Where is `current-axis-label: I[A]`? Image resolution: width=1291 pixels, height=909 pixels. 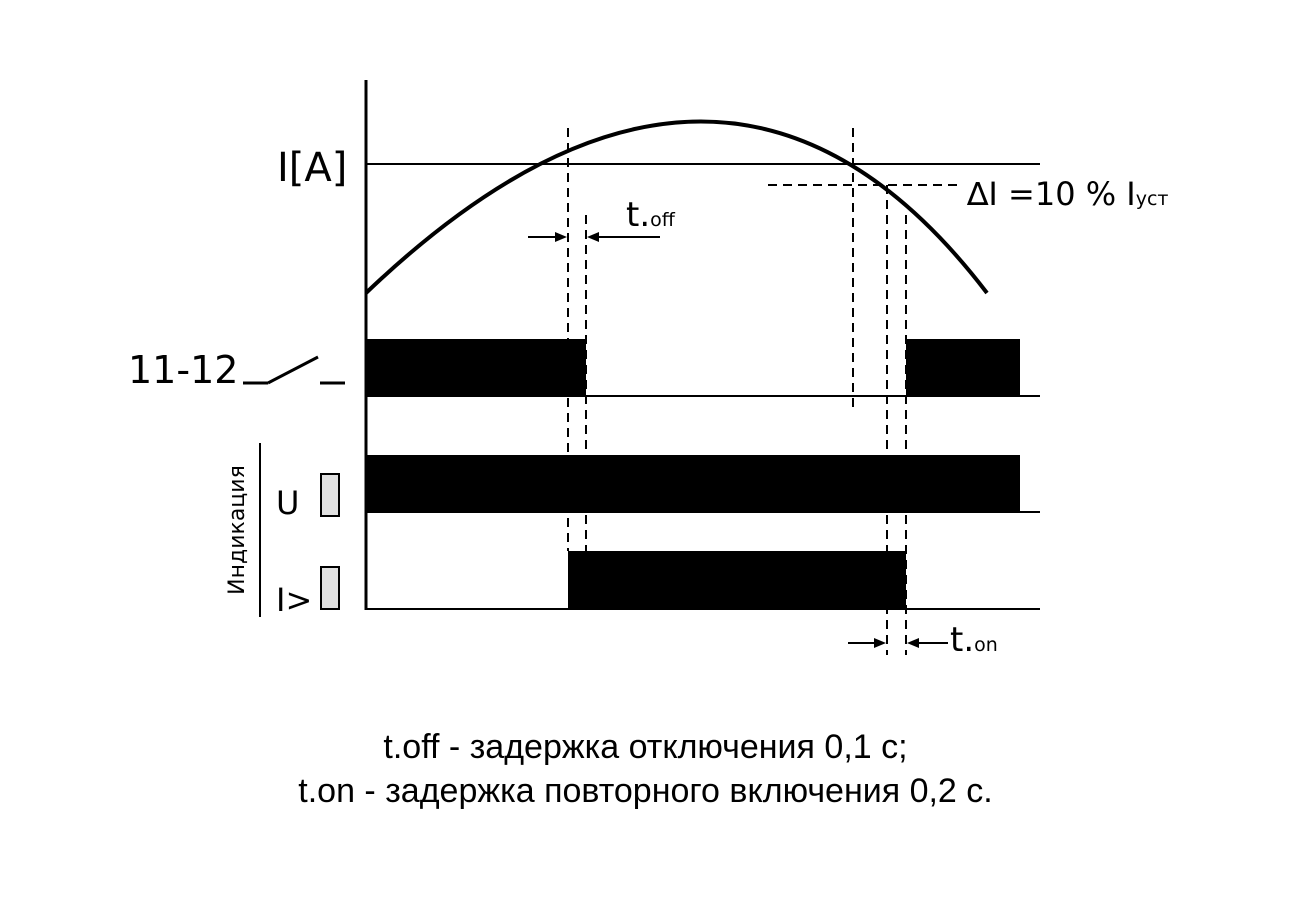 current-axis-label: I[A] is located at coordinates (312, 168).